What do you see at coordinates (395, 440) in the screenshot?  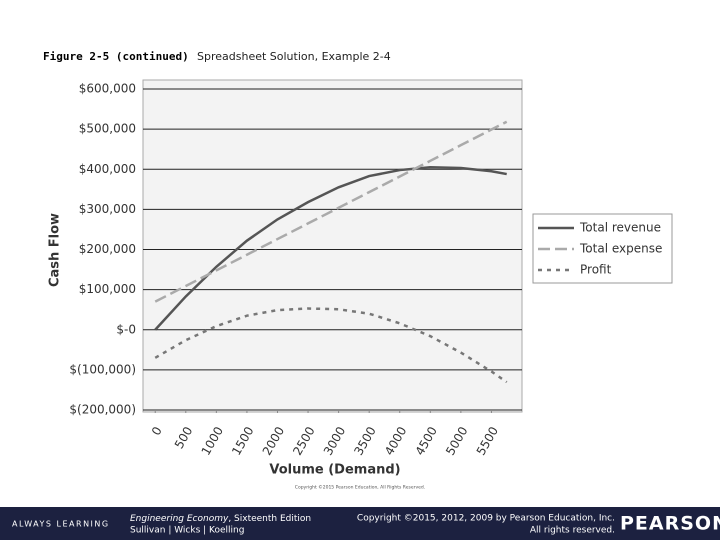 I see `x-tick-label: 4000` at bounding box center [395, 440].